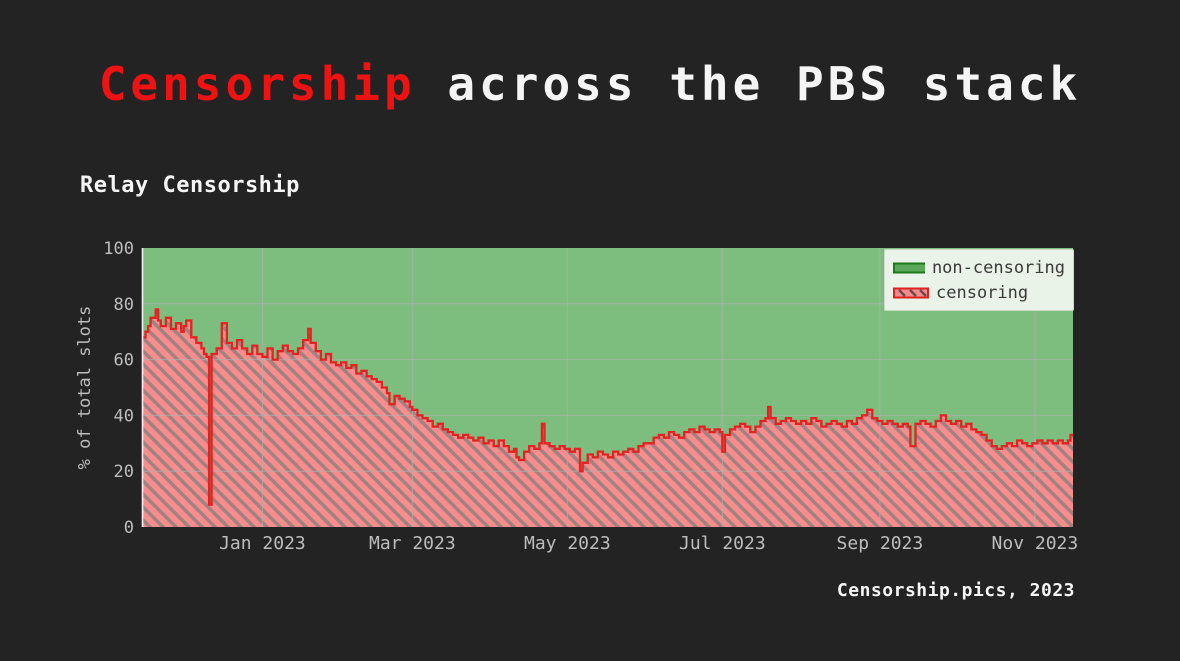 The height and width of the screenshot is (661, 1180). Describe the element at coordinates (748, 83) in the screenshot. I see `title-rest: across the PBS stack` at that location.